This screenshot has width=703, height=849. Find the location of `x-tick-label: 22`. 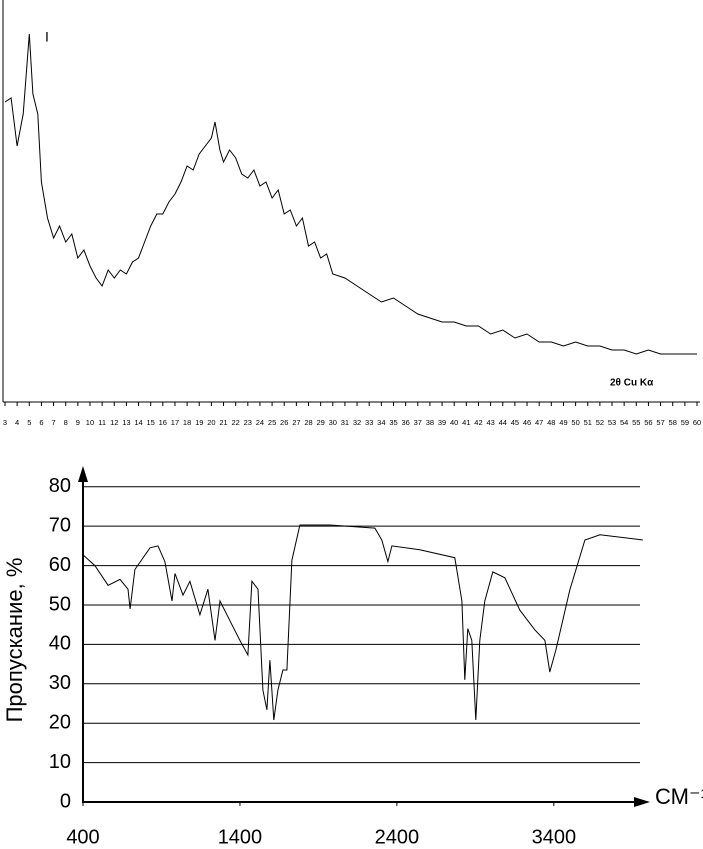

x-tick-label: 22 is located at coordinates (235, 422).